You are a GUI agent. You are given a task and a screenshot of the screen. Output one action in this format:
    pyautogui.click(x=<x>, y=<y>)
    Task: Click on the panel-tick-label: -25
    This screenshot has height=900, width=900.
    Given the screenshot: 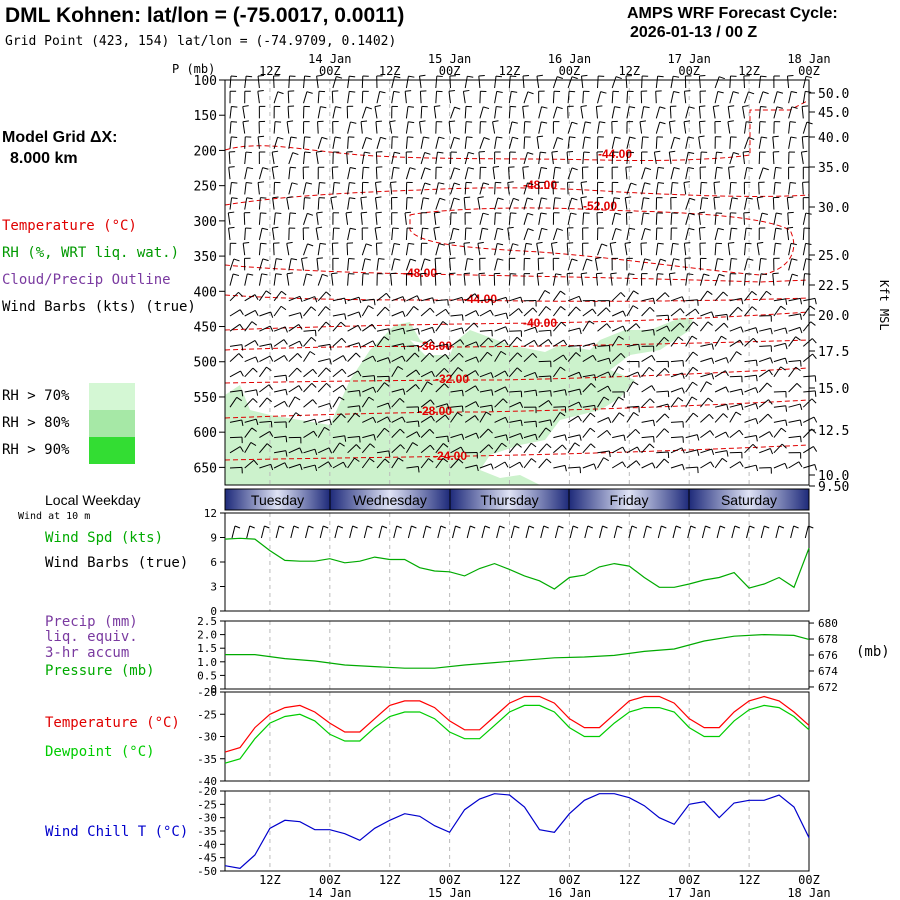 What is the action you would take?
    pyautogui.click(x=207, y=714)
    